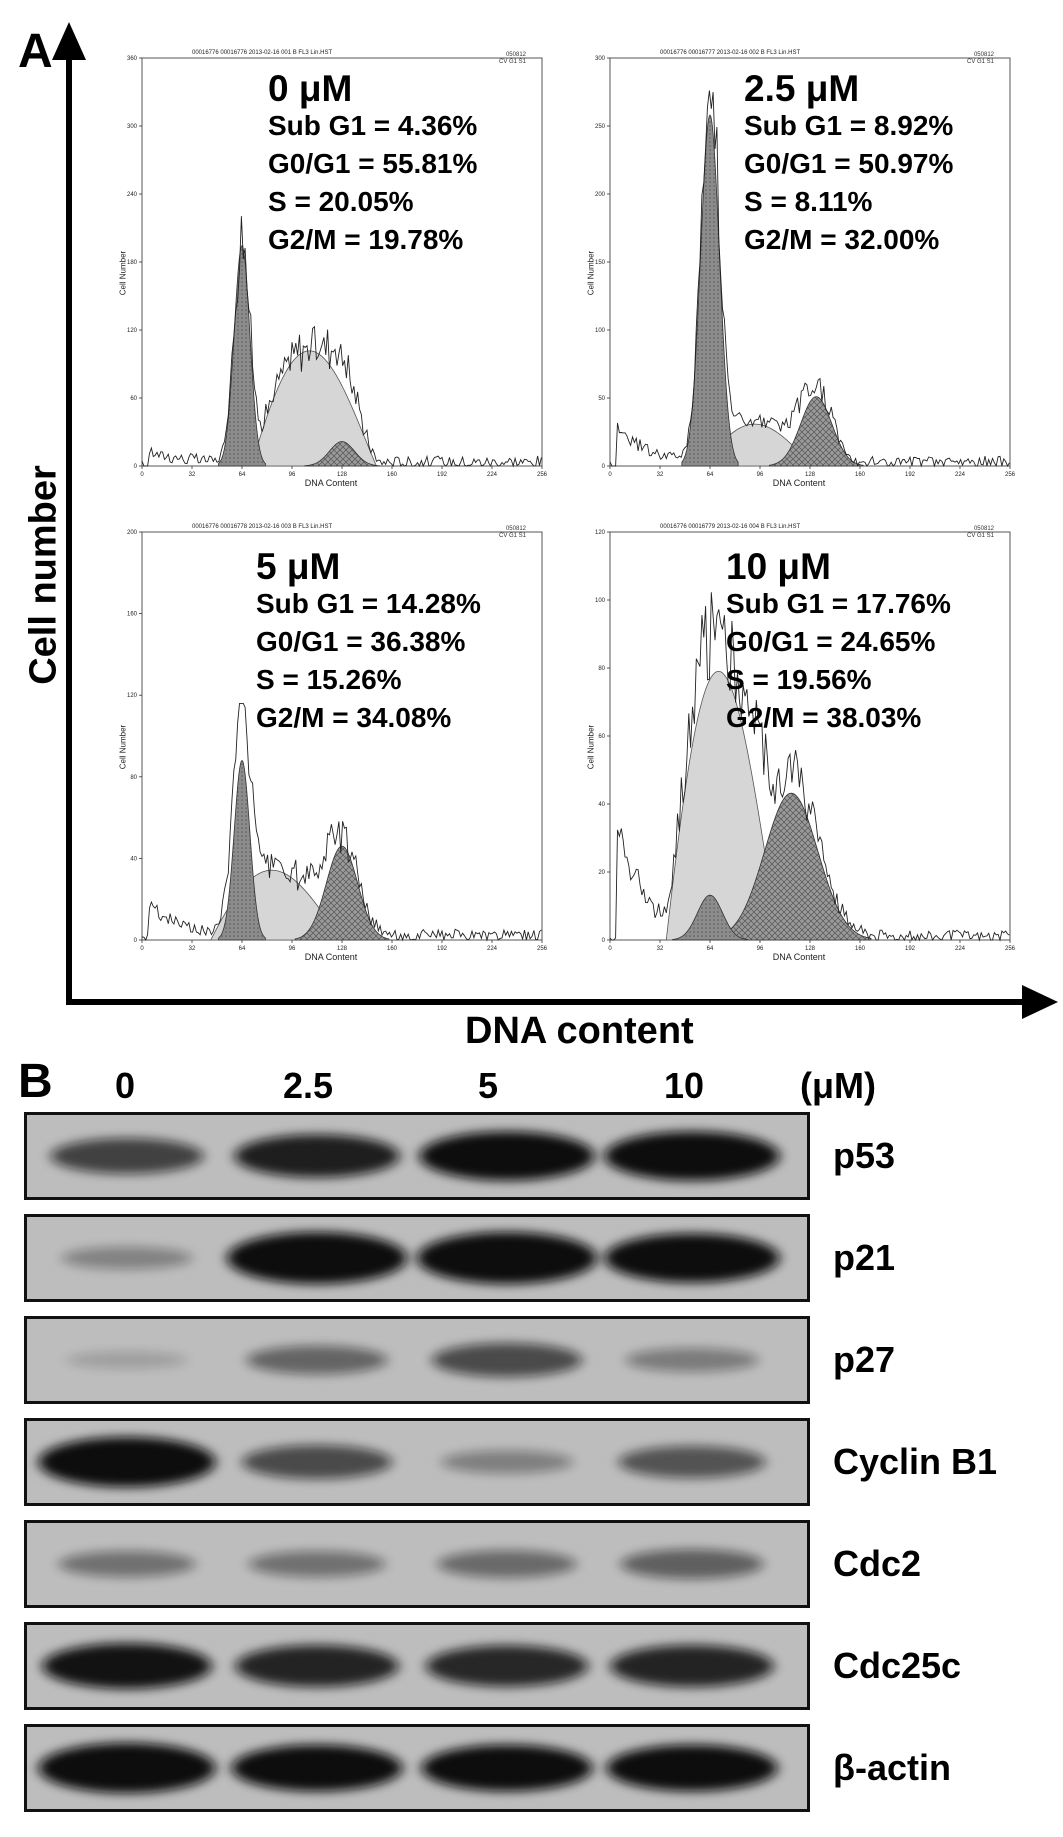 The width and height of the screenshot is (1063, 1837). Describe the element at coordinates (600, 127) in the screenshot. I see `y-tick-label: 250` at that location.